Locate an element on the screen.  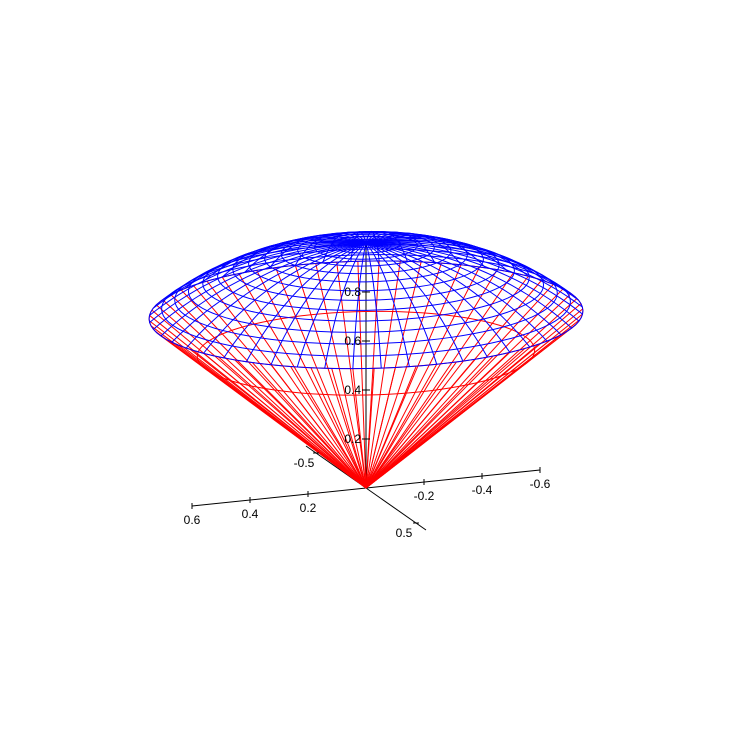
x-tick-label: -0.4 is located at coordinates (482, 490).